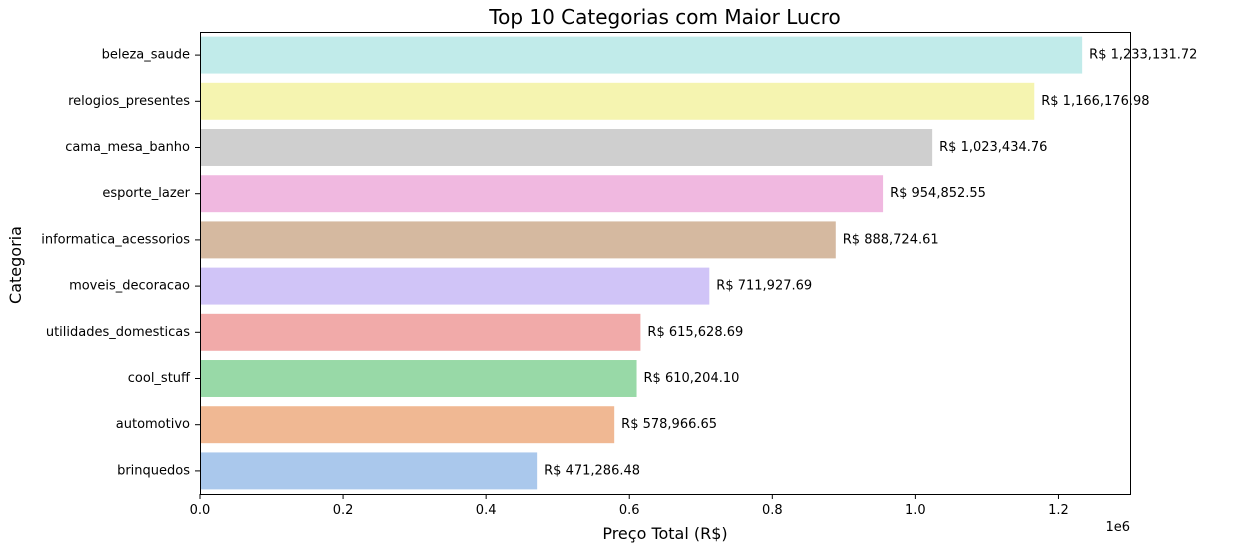 This screenshot has width=1247, height=558. What do you see at coordinates (200, 510) in the screenshot?
I see `x-tick-label-0: 0.0` at bounding box center [200, 510].